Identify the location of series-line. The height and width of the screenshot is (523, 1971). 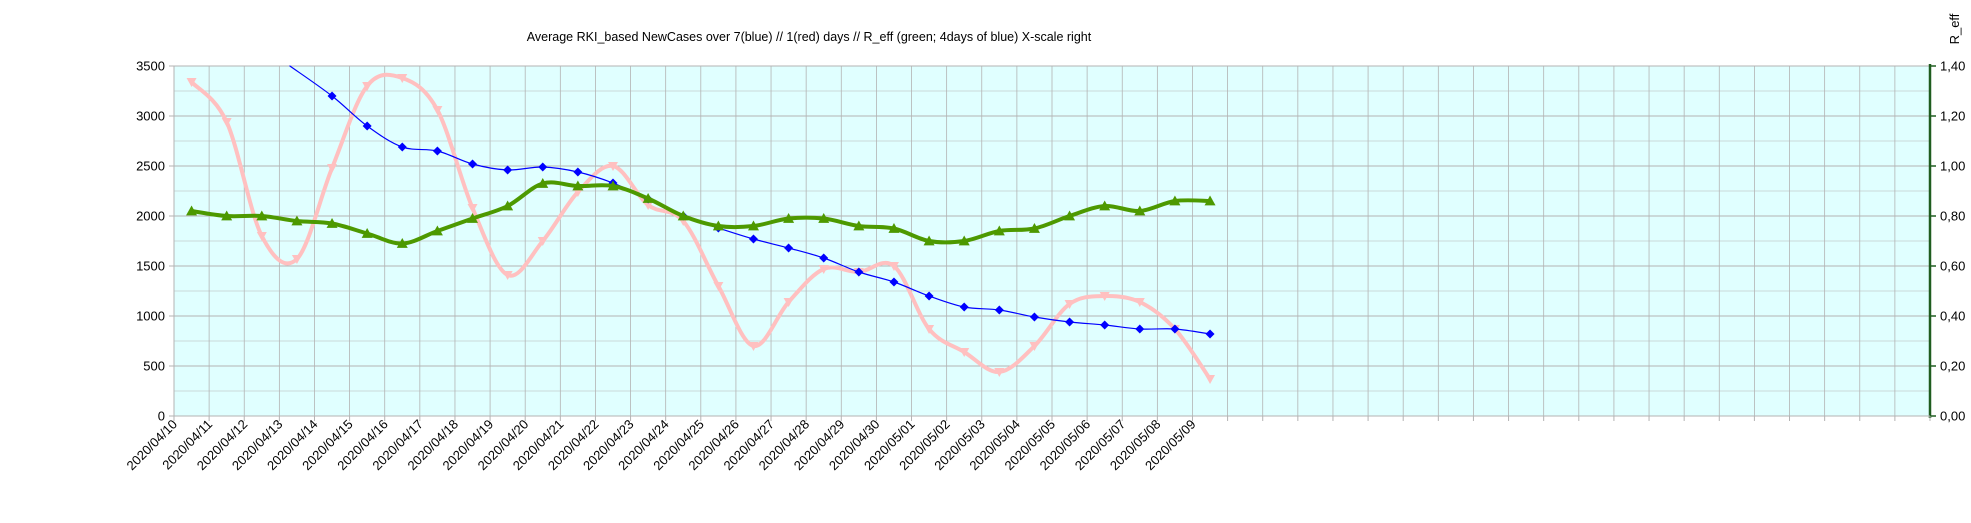
(701, 213).